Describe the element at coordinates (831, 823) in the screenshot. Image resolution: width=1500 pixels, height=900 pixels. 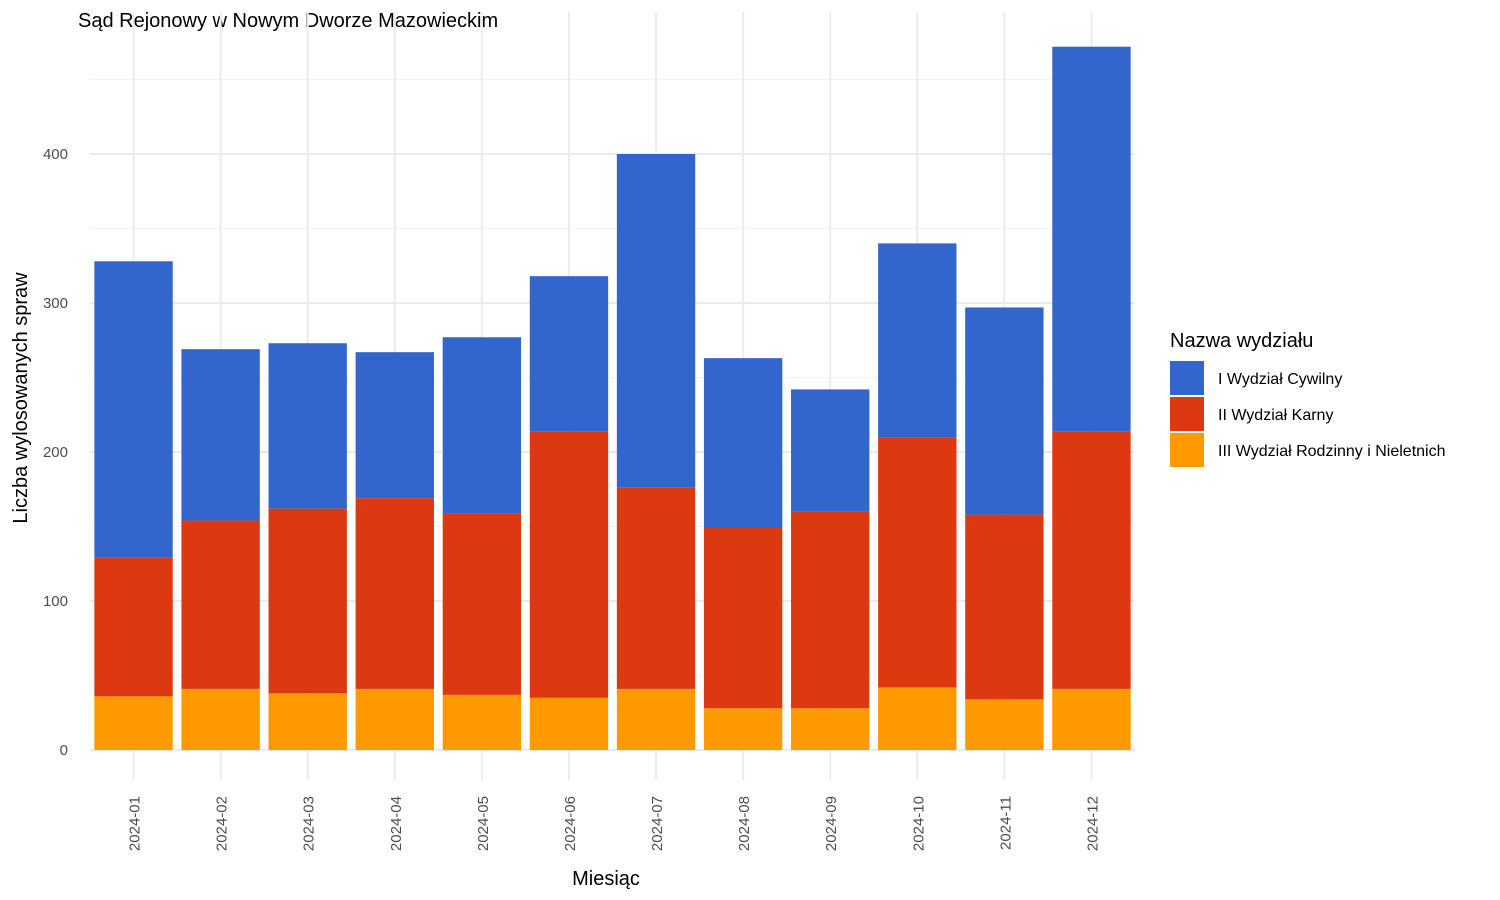
I see `x-tick-label: 2024-09` at that location.